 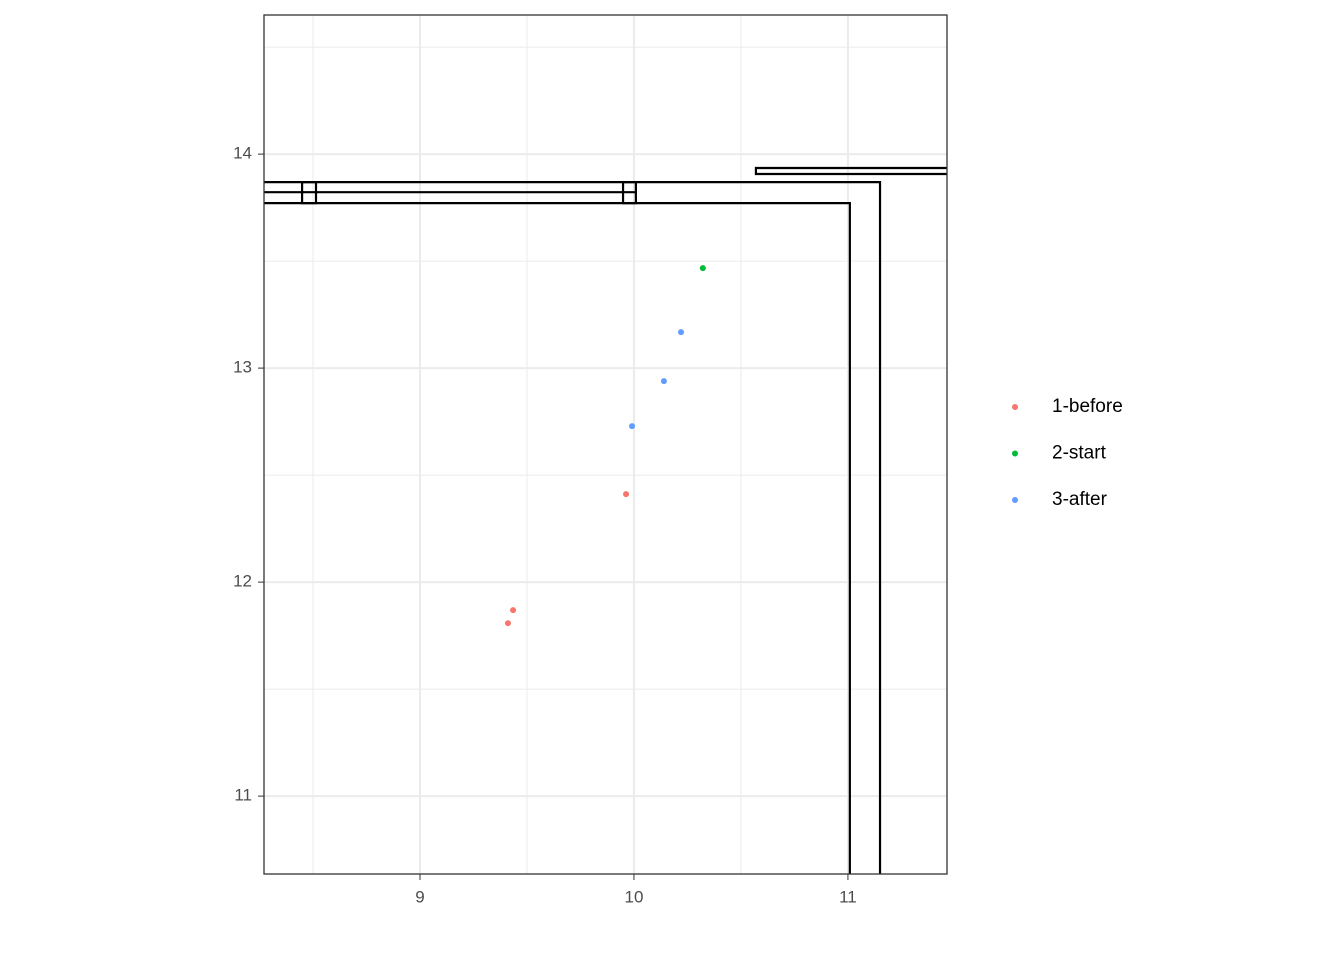 I want to click on x-tick-label: 11, so click(x=848, y=896).